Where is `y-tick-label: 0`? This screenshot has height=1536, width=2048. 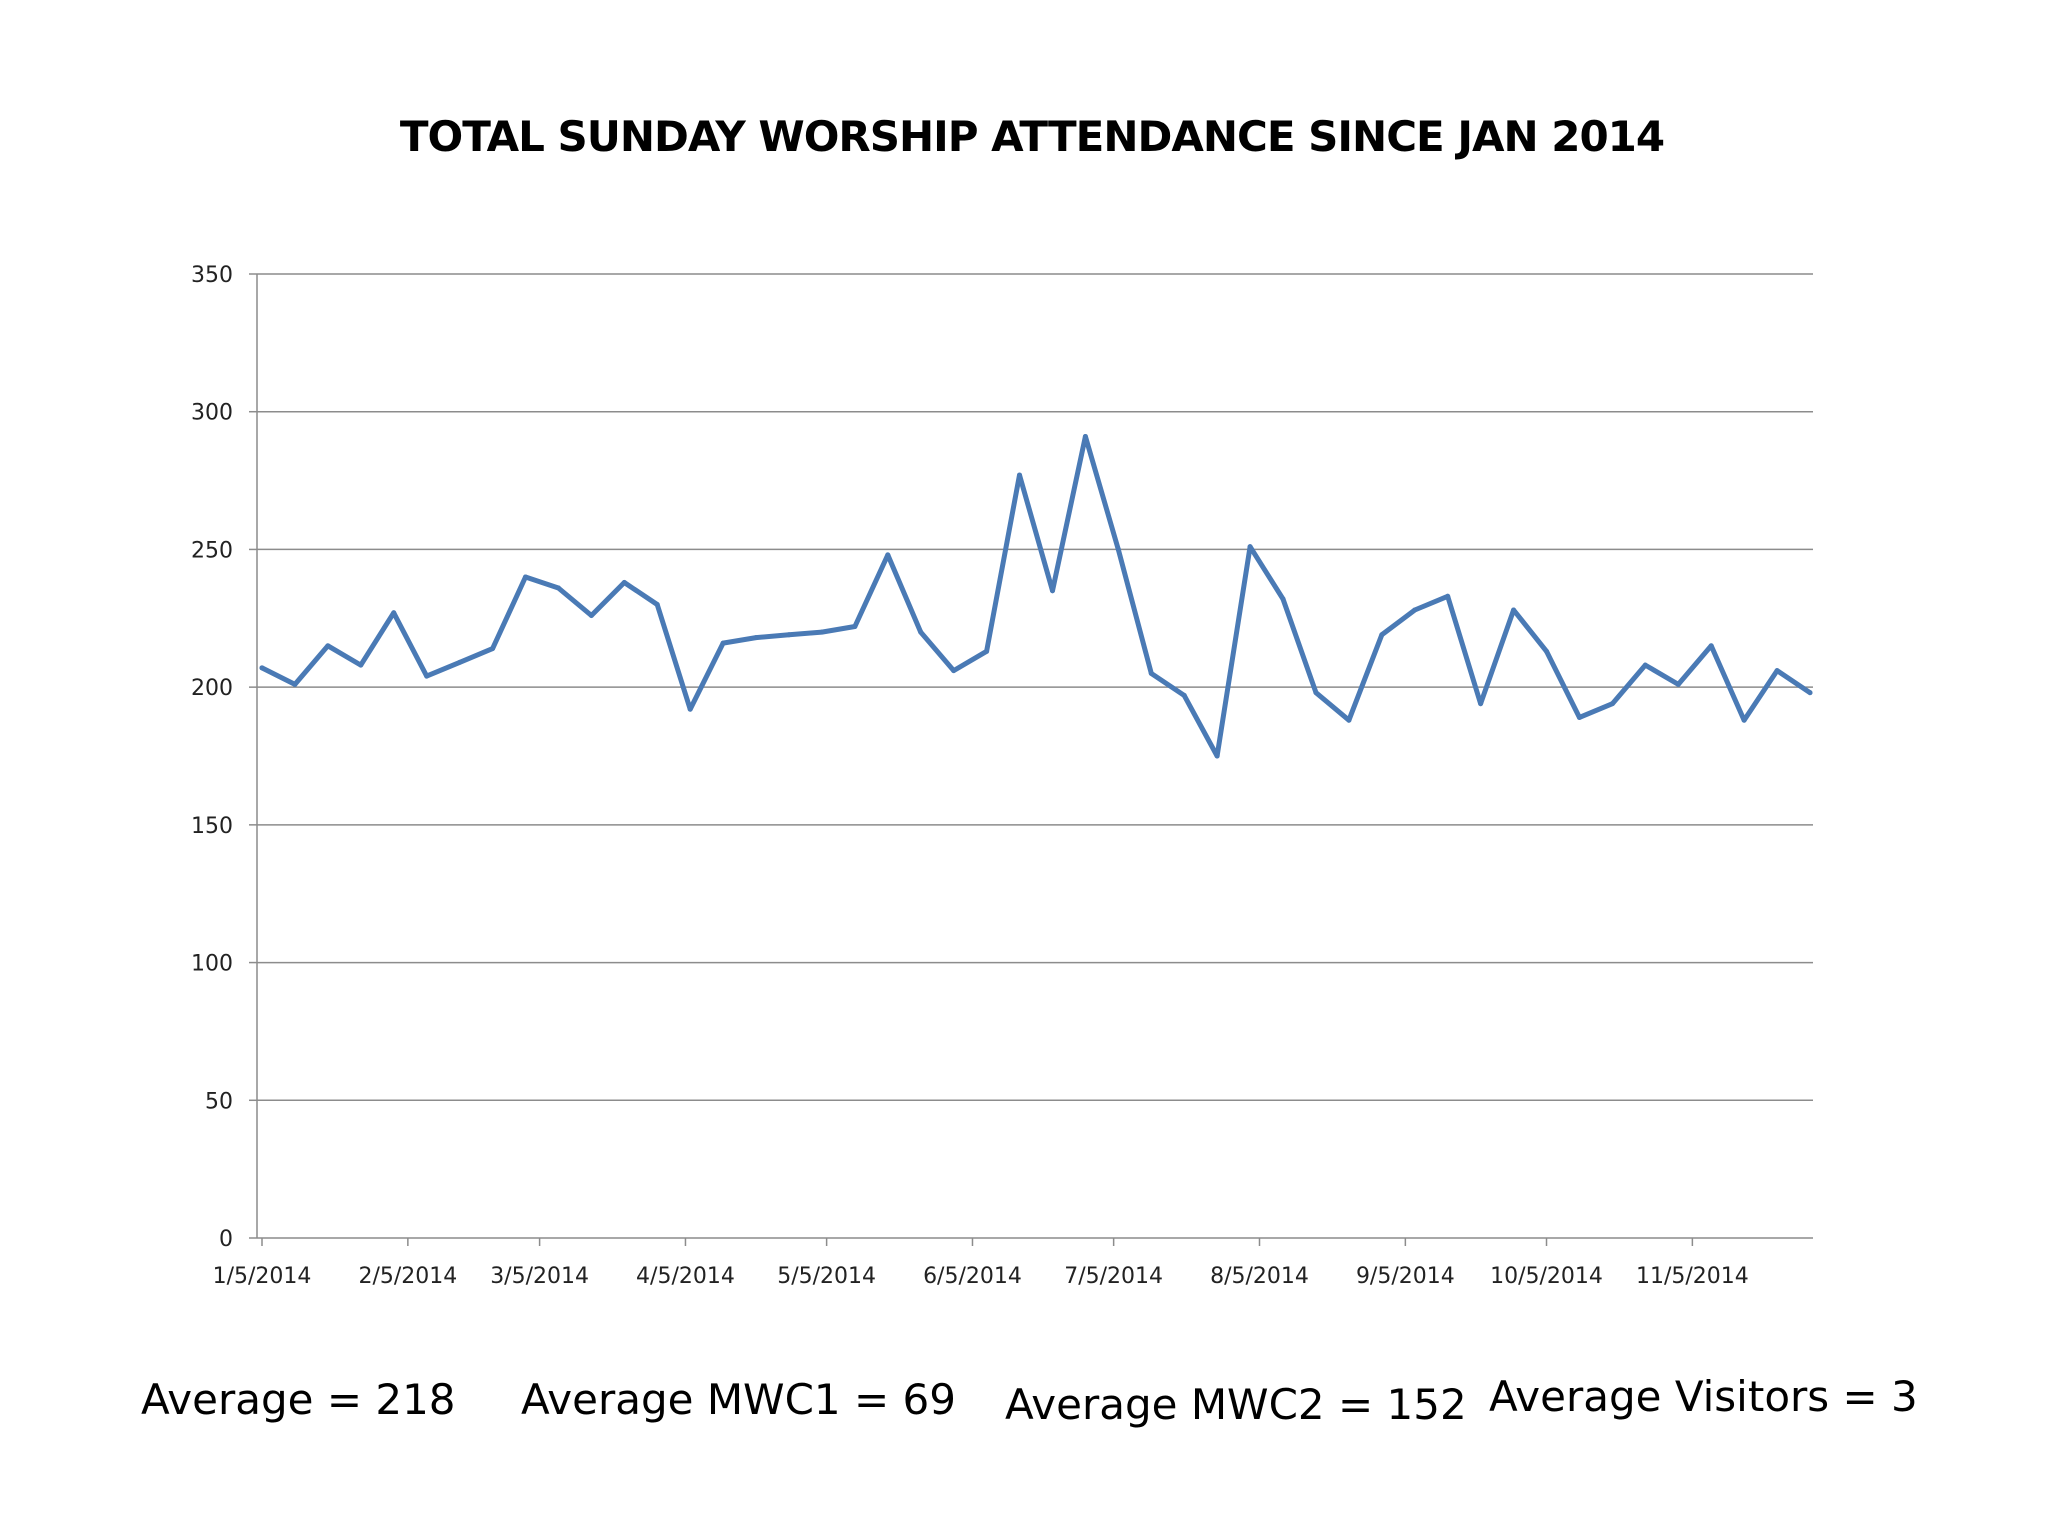 y-tick-label: 0 is located at coordinates (226, 1239).